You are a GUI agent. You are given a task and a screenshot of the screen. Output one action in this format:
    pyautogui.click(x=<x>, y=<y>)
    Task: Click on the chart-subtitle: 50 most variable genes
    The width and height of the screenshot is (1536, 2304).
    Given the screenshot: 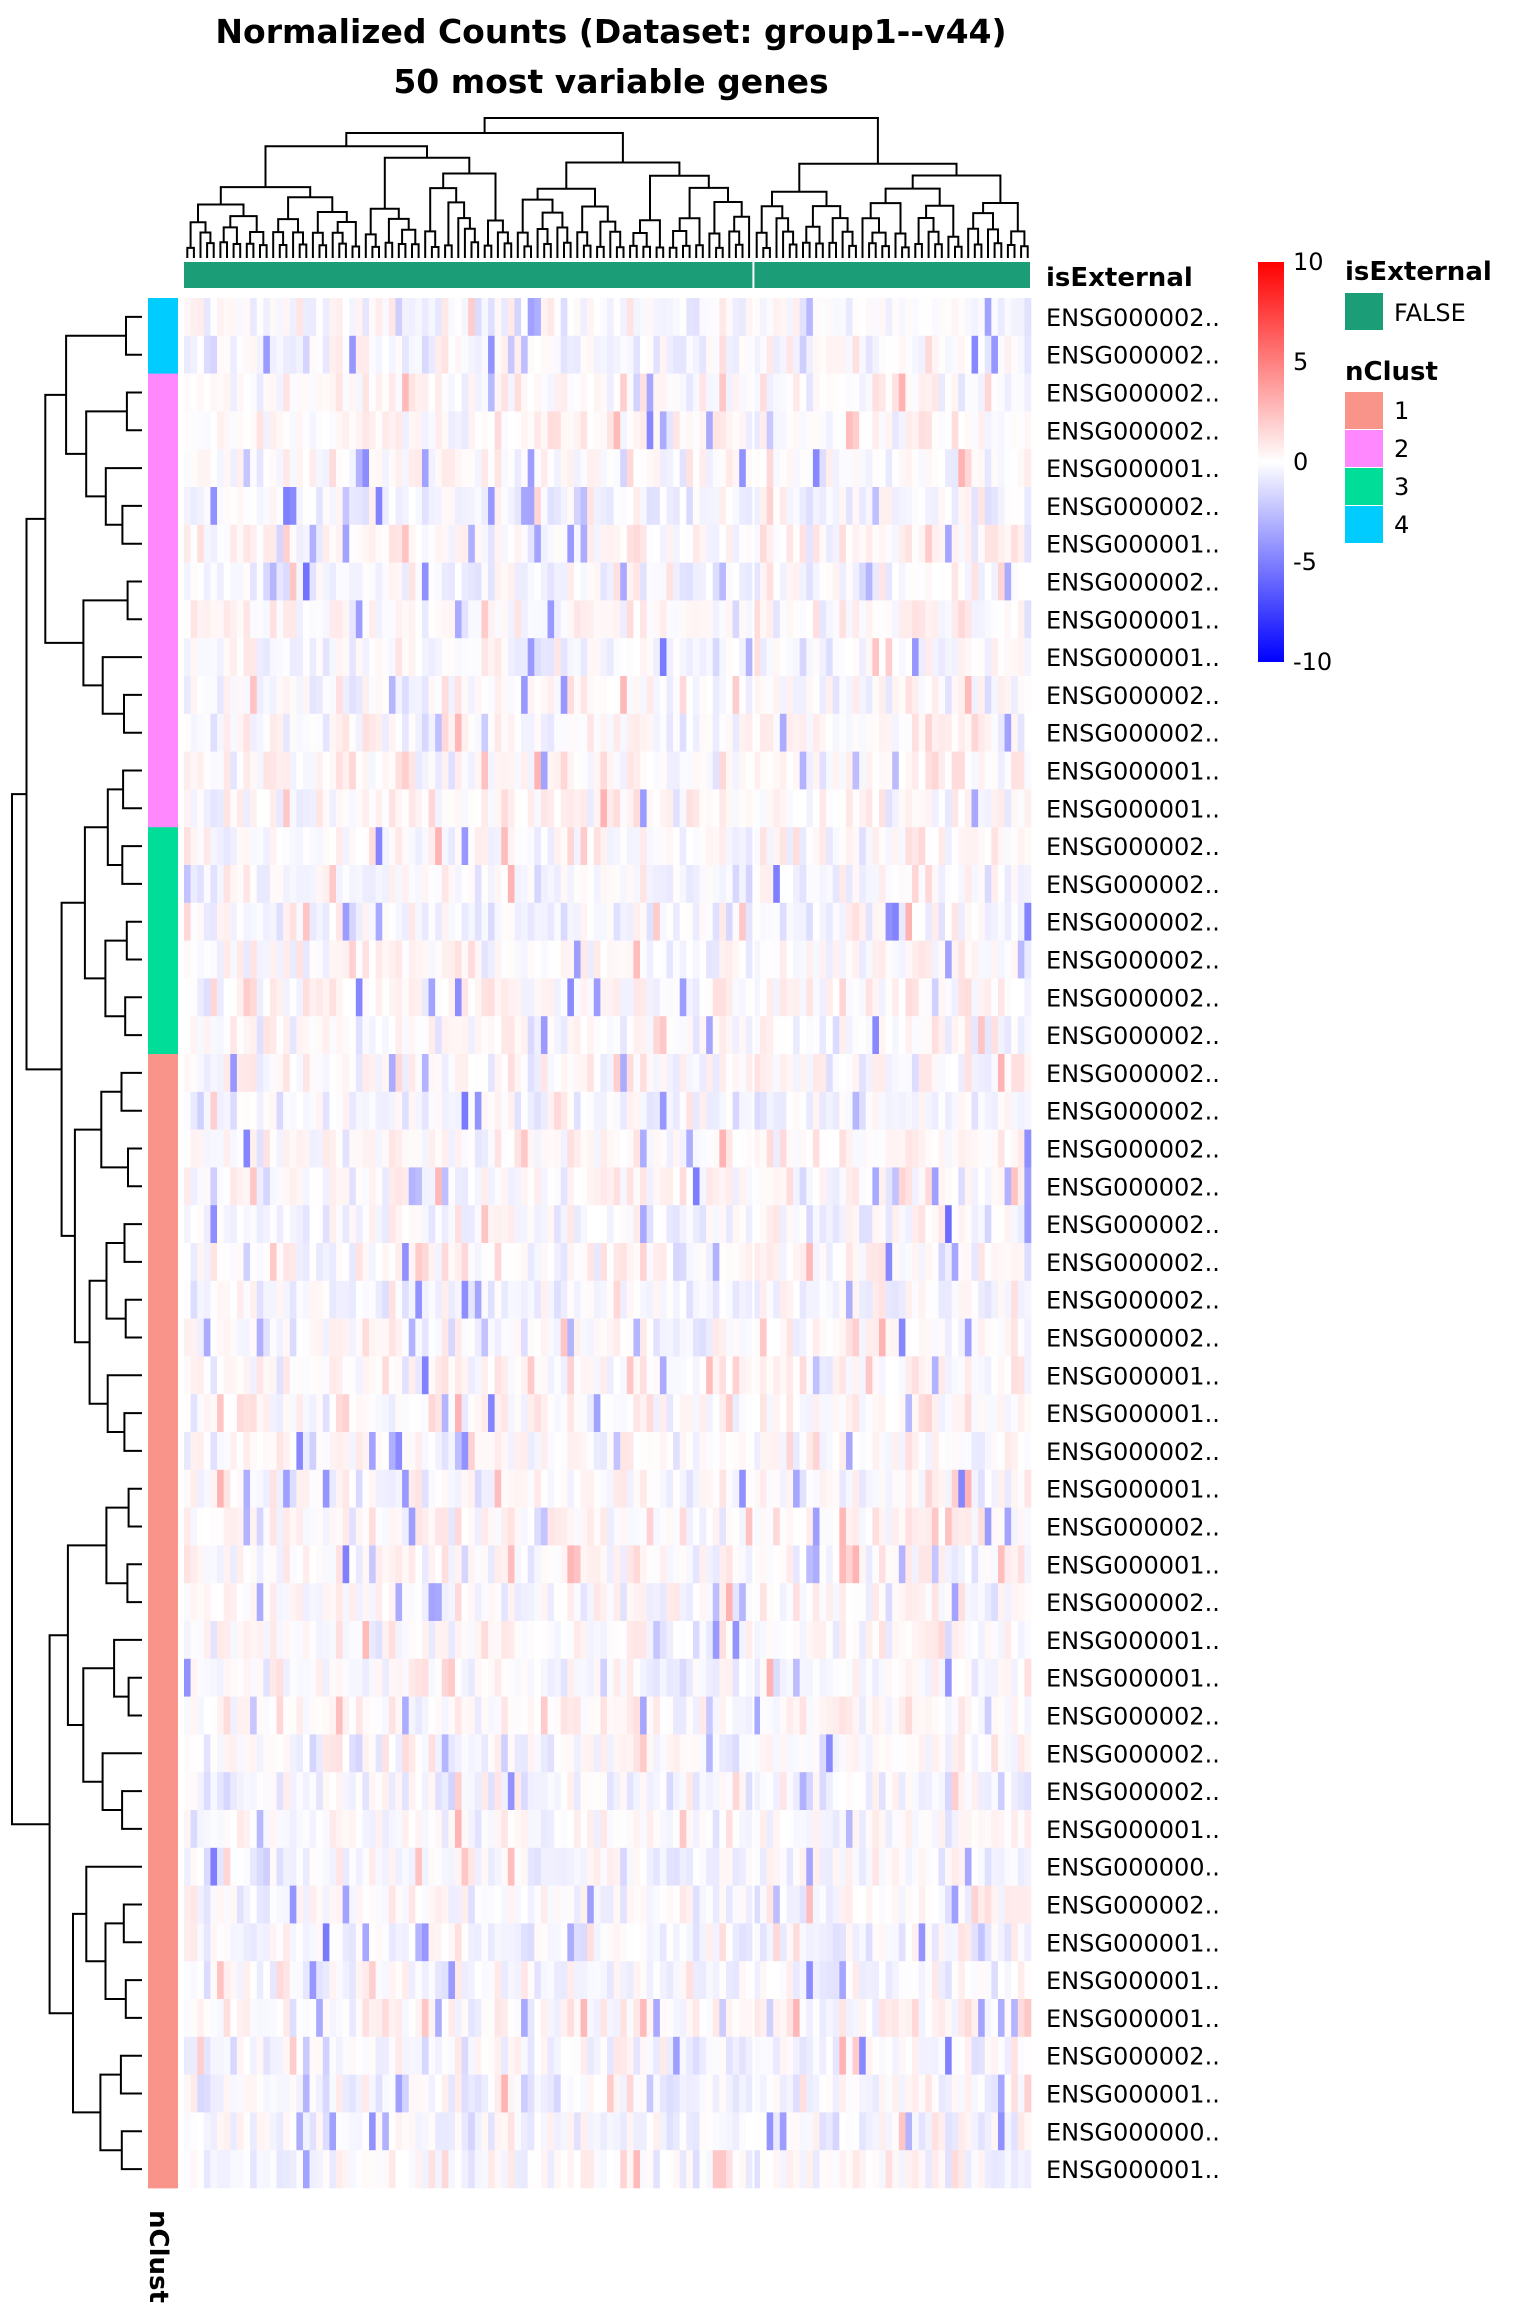 What is the action you would take?
    pyautogui.click(x=610, y=81)
    